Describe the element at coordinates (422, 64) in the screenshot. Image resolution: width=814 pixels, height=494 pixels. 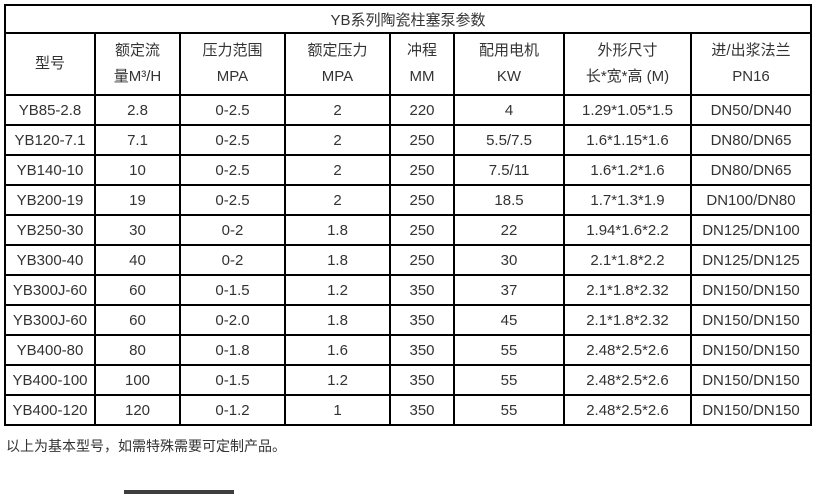
I see `column-header: 冲程 MM` at that location.